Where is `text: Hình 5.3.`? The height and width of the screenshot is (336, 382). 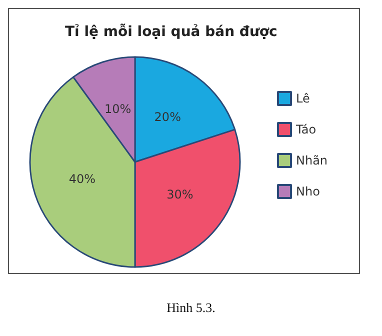
text: Hình 5.3. is located at coordinates (191, 308).